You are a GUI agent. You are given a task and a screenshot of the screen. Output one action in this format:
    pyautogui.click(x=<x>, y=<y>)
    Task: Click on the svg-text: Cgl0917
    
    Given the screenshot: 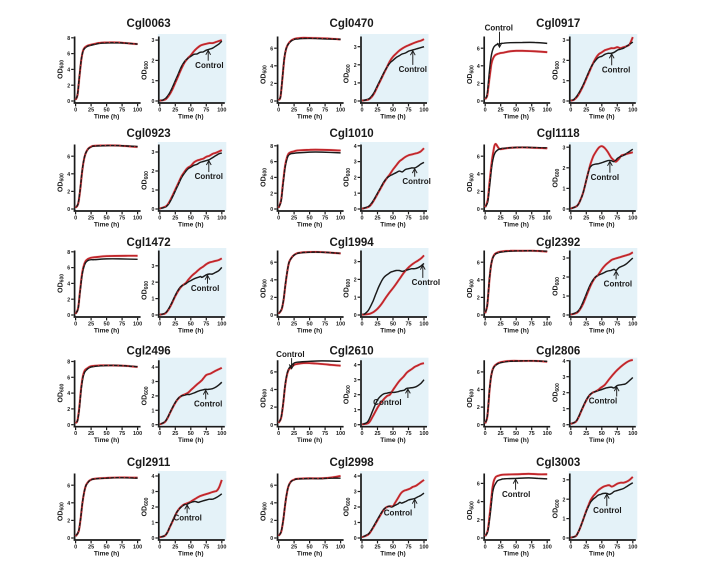 What is the action you would take?
    pyautogui.click(x=558, y=24)
    